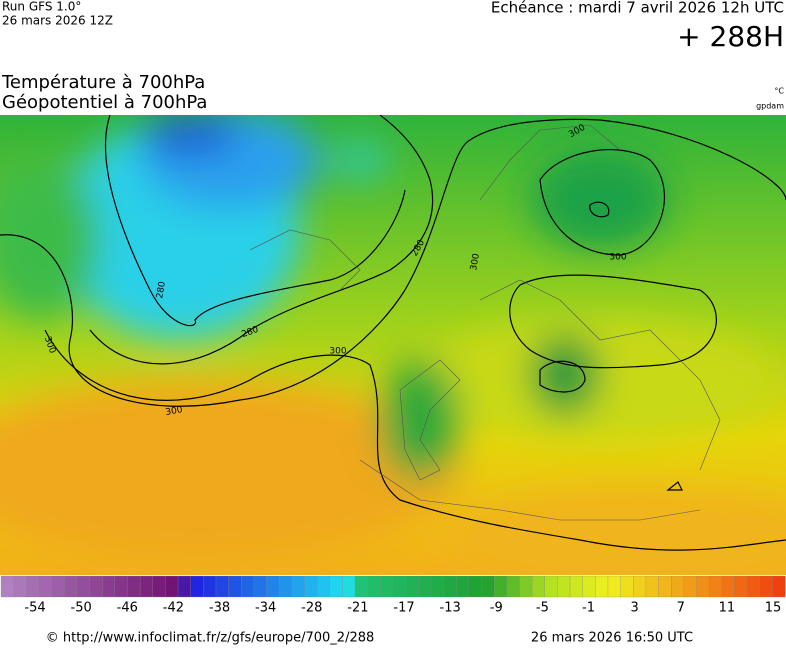  What do you see at coordinates (311, 608) in the screenshot?
I see `colorbar-tick-label: -28` at bounding box center [311, 608].